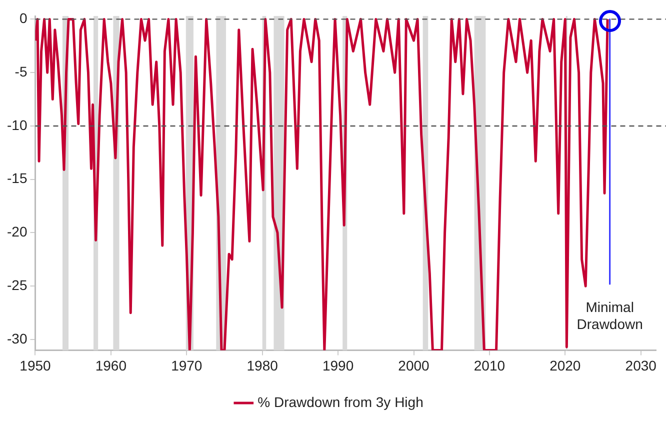 This screenshot has height=424, width=666. Describe the element at coordinates (609, 315) in the screenshot. I see `annotation: Minimal Drawdown` at that location.